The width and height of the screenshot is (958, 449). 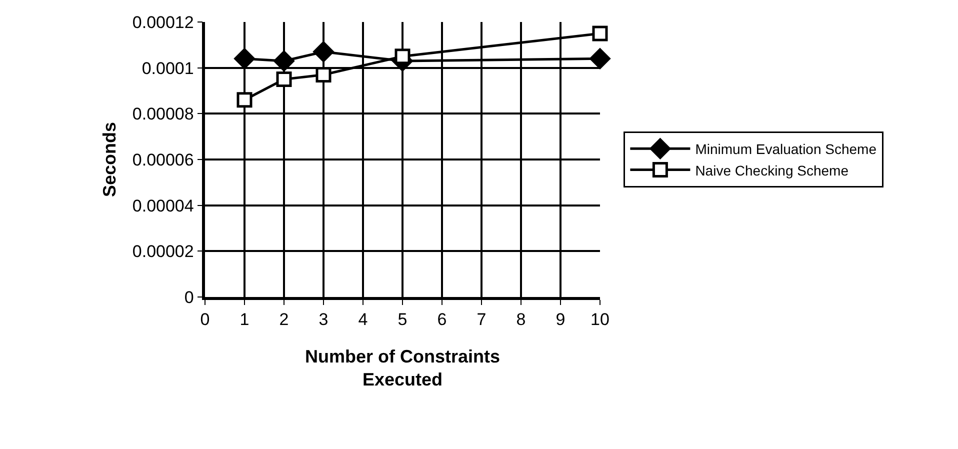 What do you see at coordinates (786, 149) in the screenshot?
I see `legend-label: Minimum Evaluation Scheme` at bounding box center [786, 149].